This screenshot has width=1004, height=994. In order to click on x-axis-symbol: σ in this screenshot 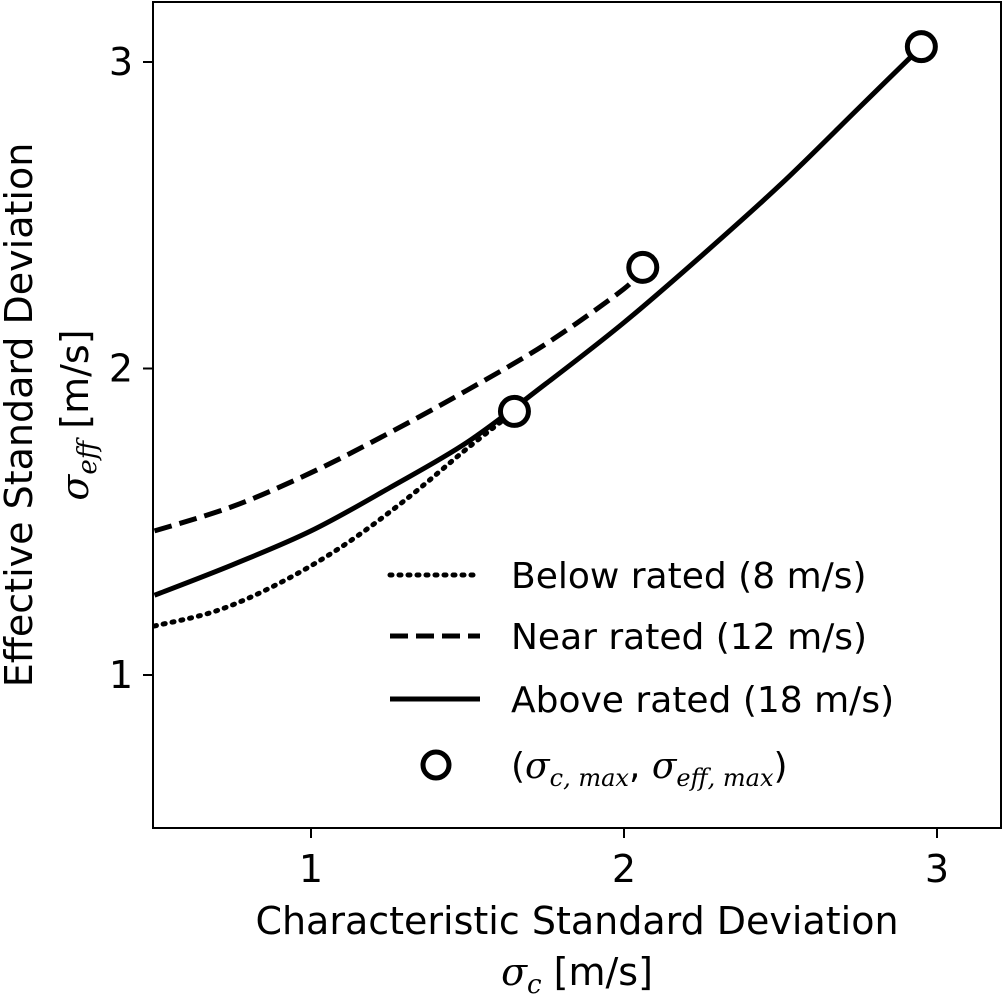, I will do `click(514, 972)`.